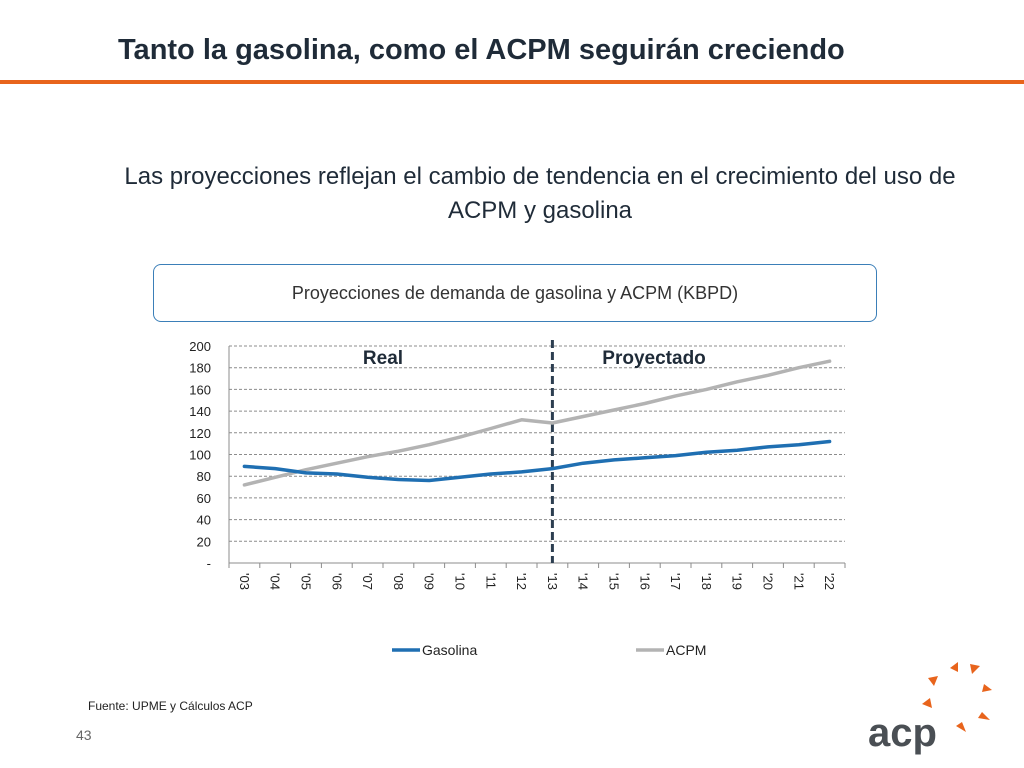  I want to click on x-tick-label: '08, so click(398, 581).